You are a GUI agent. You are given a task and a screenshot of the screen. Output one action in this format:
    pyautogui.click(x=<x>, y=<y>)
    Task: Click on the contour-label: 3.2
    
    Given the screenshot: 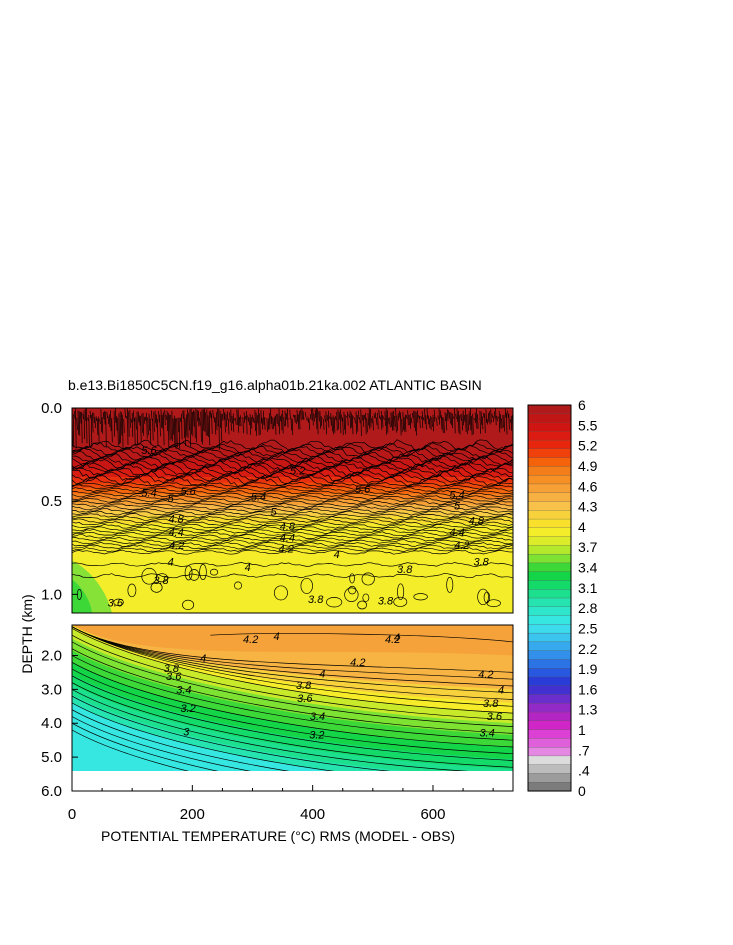 What is the action you would take?
    pyautogui.click(x=187, y=709)
    